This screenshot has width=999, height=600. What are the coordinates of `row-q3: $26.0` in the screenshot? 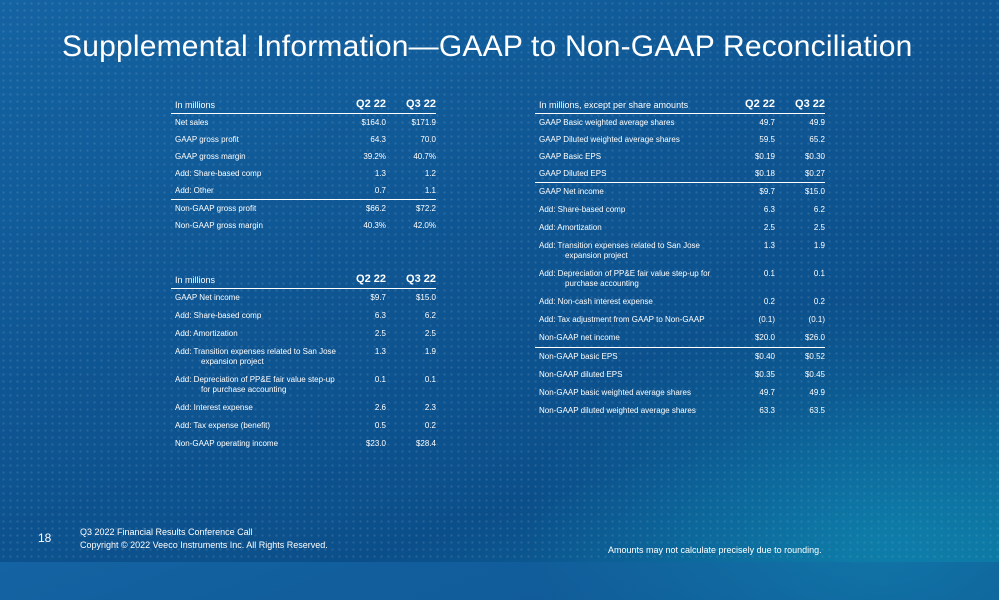 It's located at (814, 337).